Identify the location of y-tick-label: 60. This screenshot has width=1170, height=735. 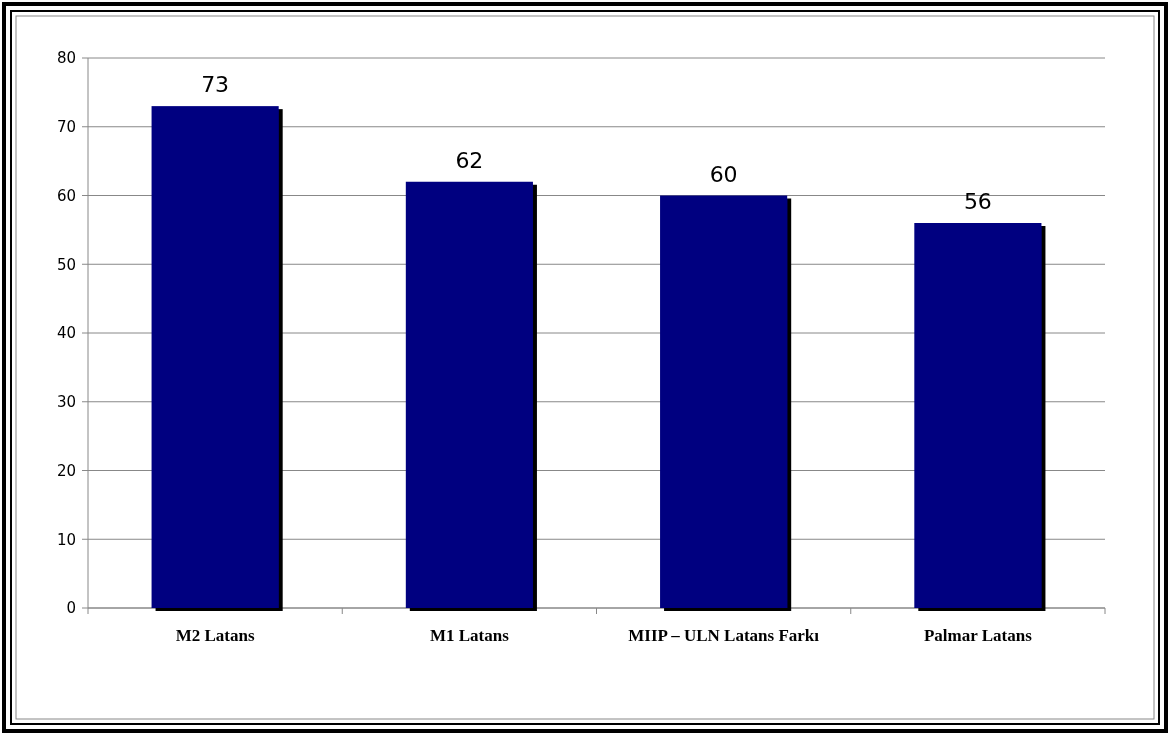
(66, 195).